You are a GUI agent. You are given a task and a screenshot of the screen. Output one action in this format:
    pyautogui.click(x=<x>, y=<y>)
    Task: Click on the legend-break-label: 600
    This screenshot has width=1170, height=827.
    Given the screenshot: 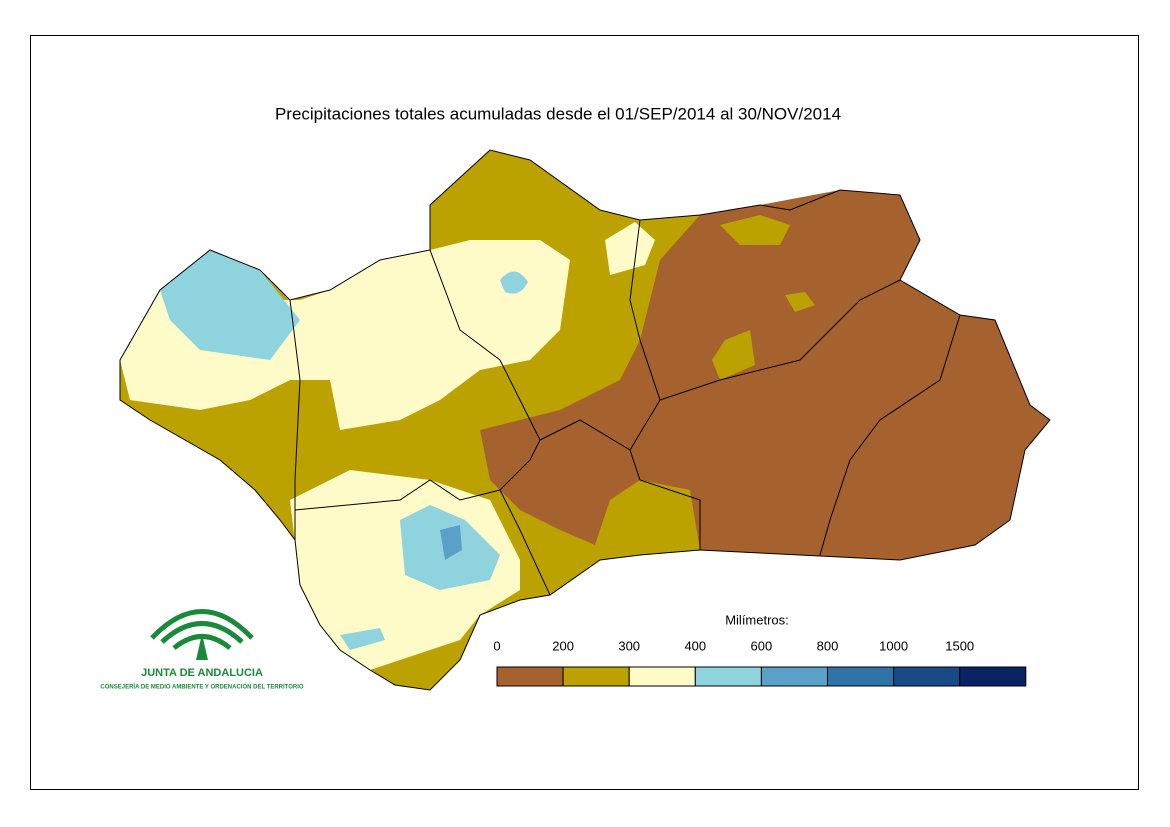 What is the action you would take?
    pyautogui.click(x=762, y=645)
    